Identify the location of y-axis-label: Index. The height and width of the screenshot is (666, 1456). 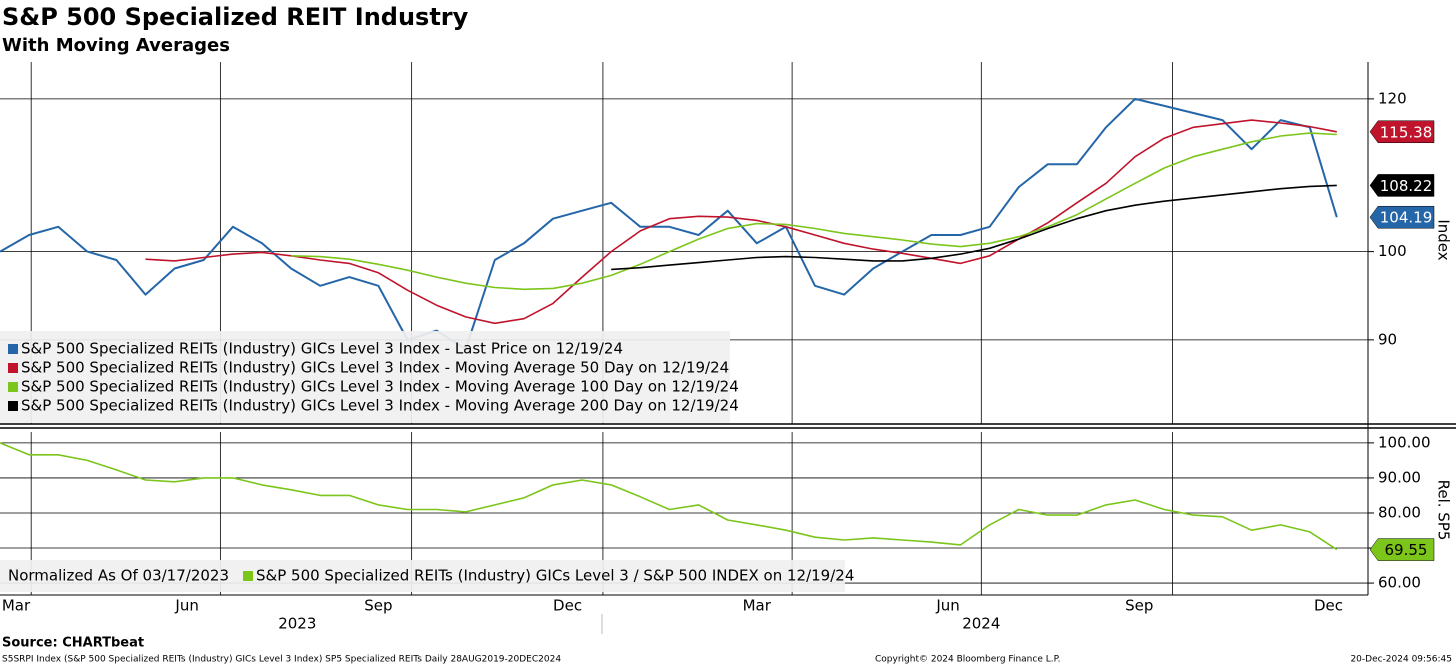
(1444, 239).